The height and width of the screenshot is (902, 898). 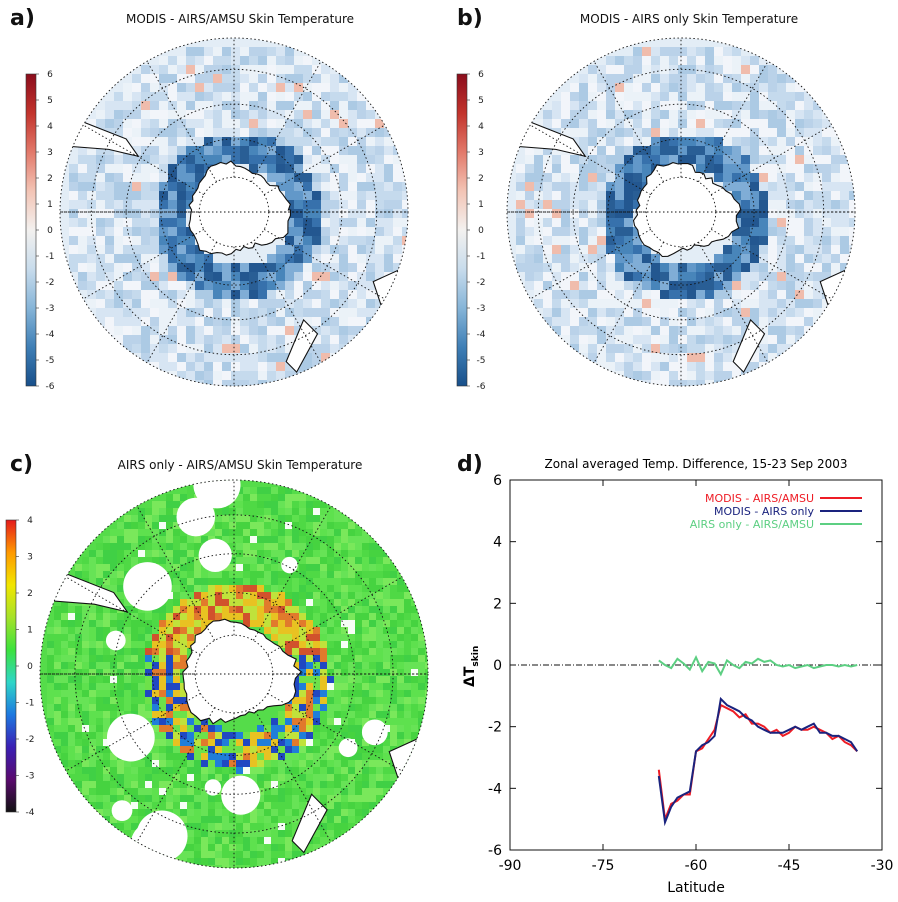 What do you see at coordinates (481, 101) in the screenshot?
I see `colorbar-b-tick-label: 5` at bounding box center [481, 101].